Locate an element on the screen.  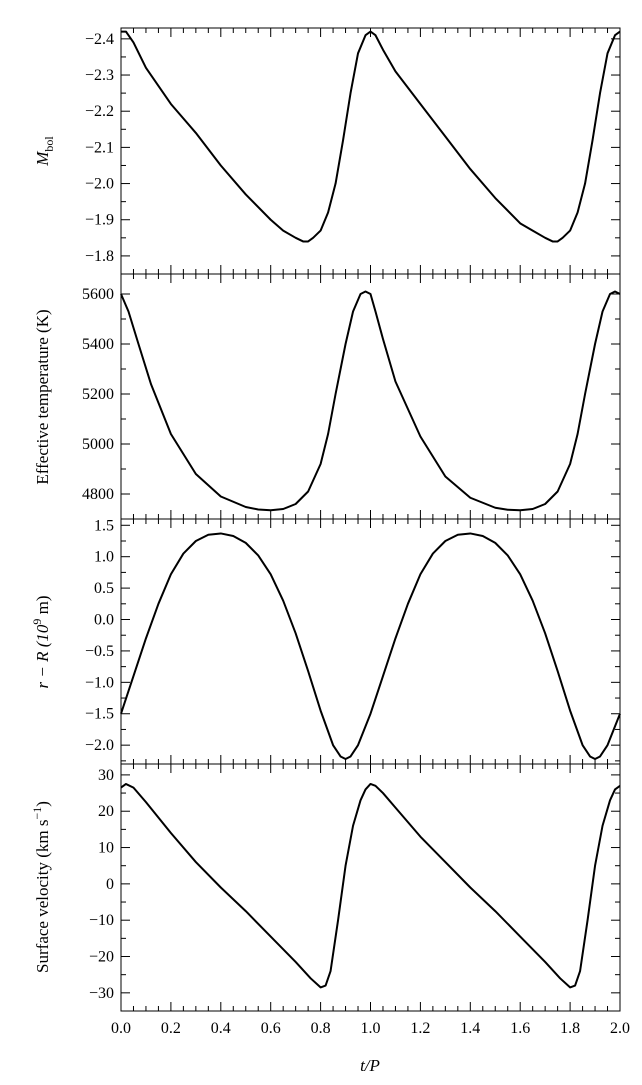
y-tick-label: 5000 is located at coordinates (98, 444).